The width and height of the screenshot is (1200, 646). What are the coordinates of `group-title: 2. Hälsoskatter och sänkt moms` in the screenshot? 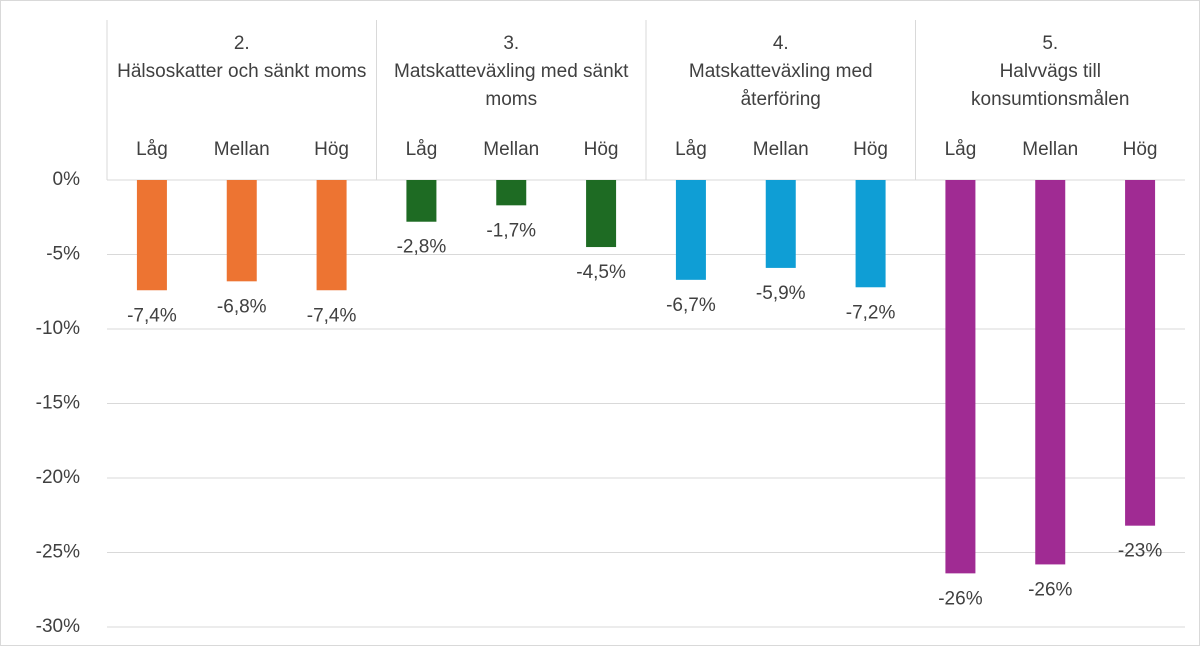 It's located at (242, 57).